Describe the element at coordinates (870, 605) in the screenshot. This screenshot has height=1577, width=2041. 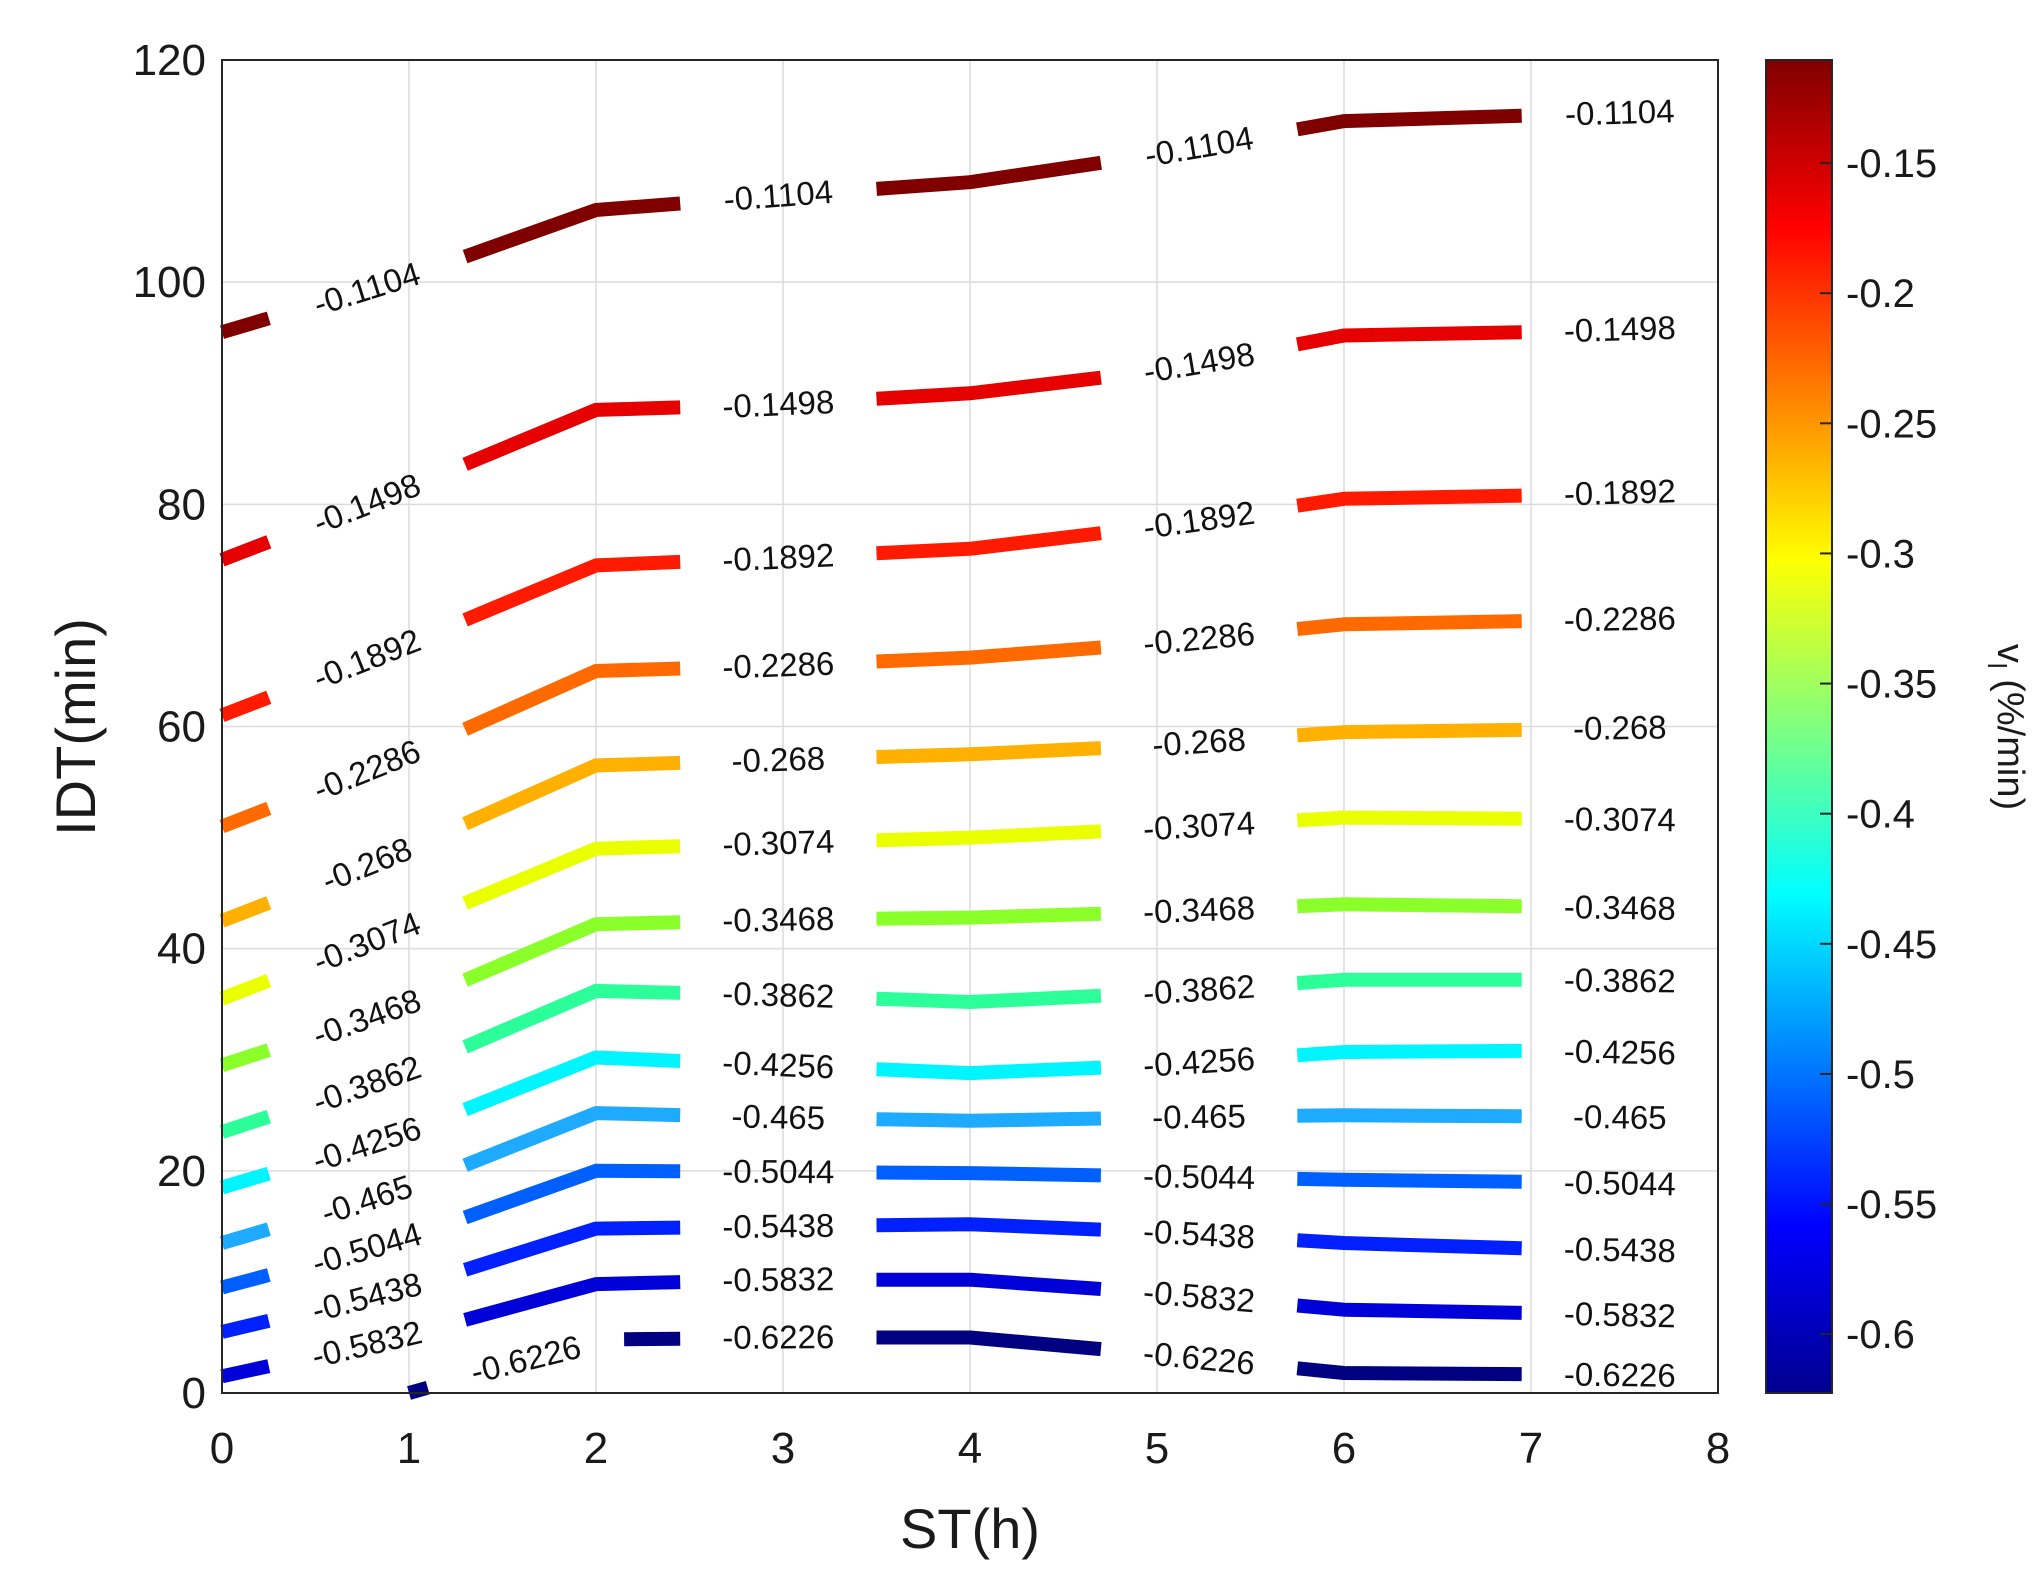
I see `contour-line--0.1892` at that location.